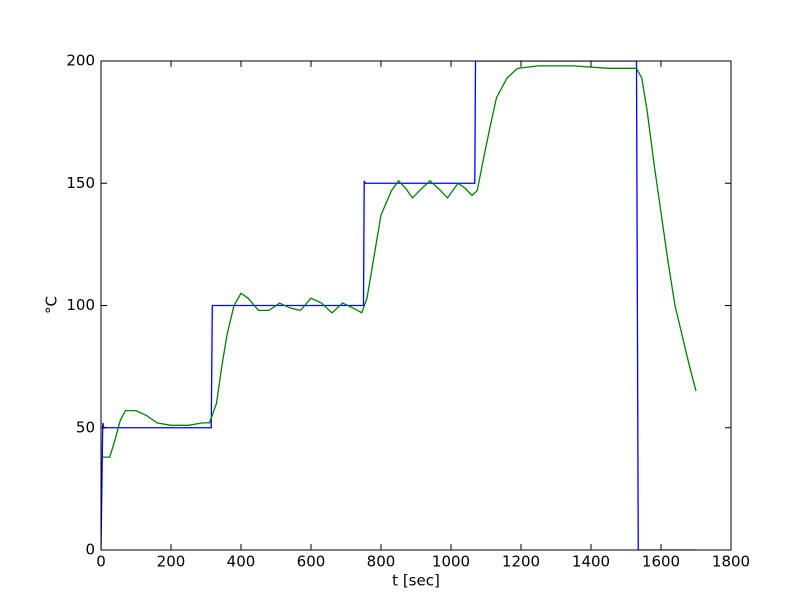  What do you see at coordinates (241, 562) in the screenshot?
I see `x-tick-label: 400` at bounding box center [241, 562].